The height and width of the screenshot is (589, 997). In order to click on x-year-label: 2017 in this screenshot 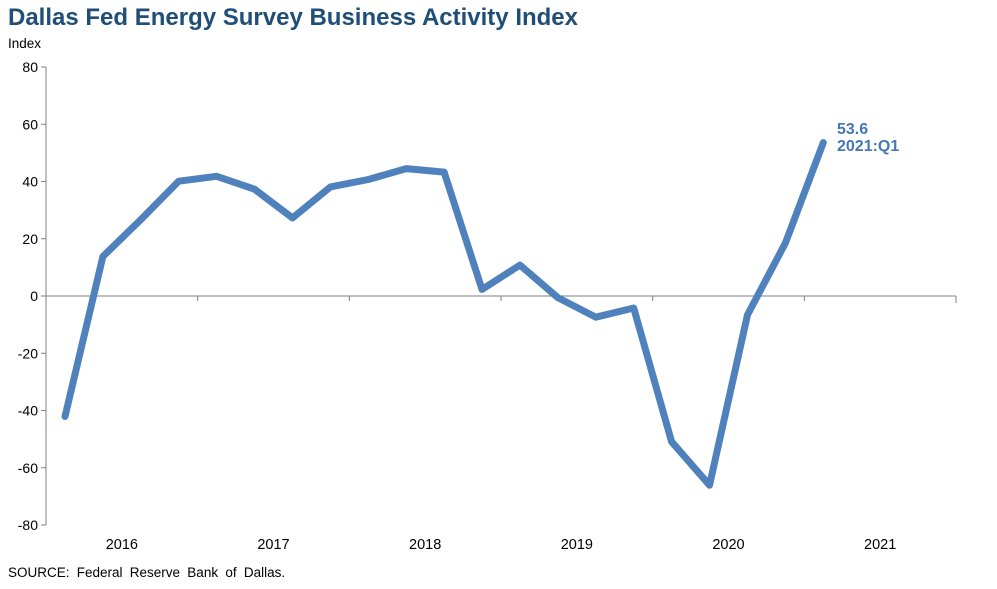, I will do `click(273, 545)`.